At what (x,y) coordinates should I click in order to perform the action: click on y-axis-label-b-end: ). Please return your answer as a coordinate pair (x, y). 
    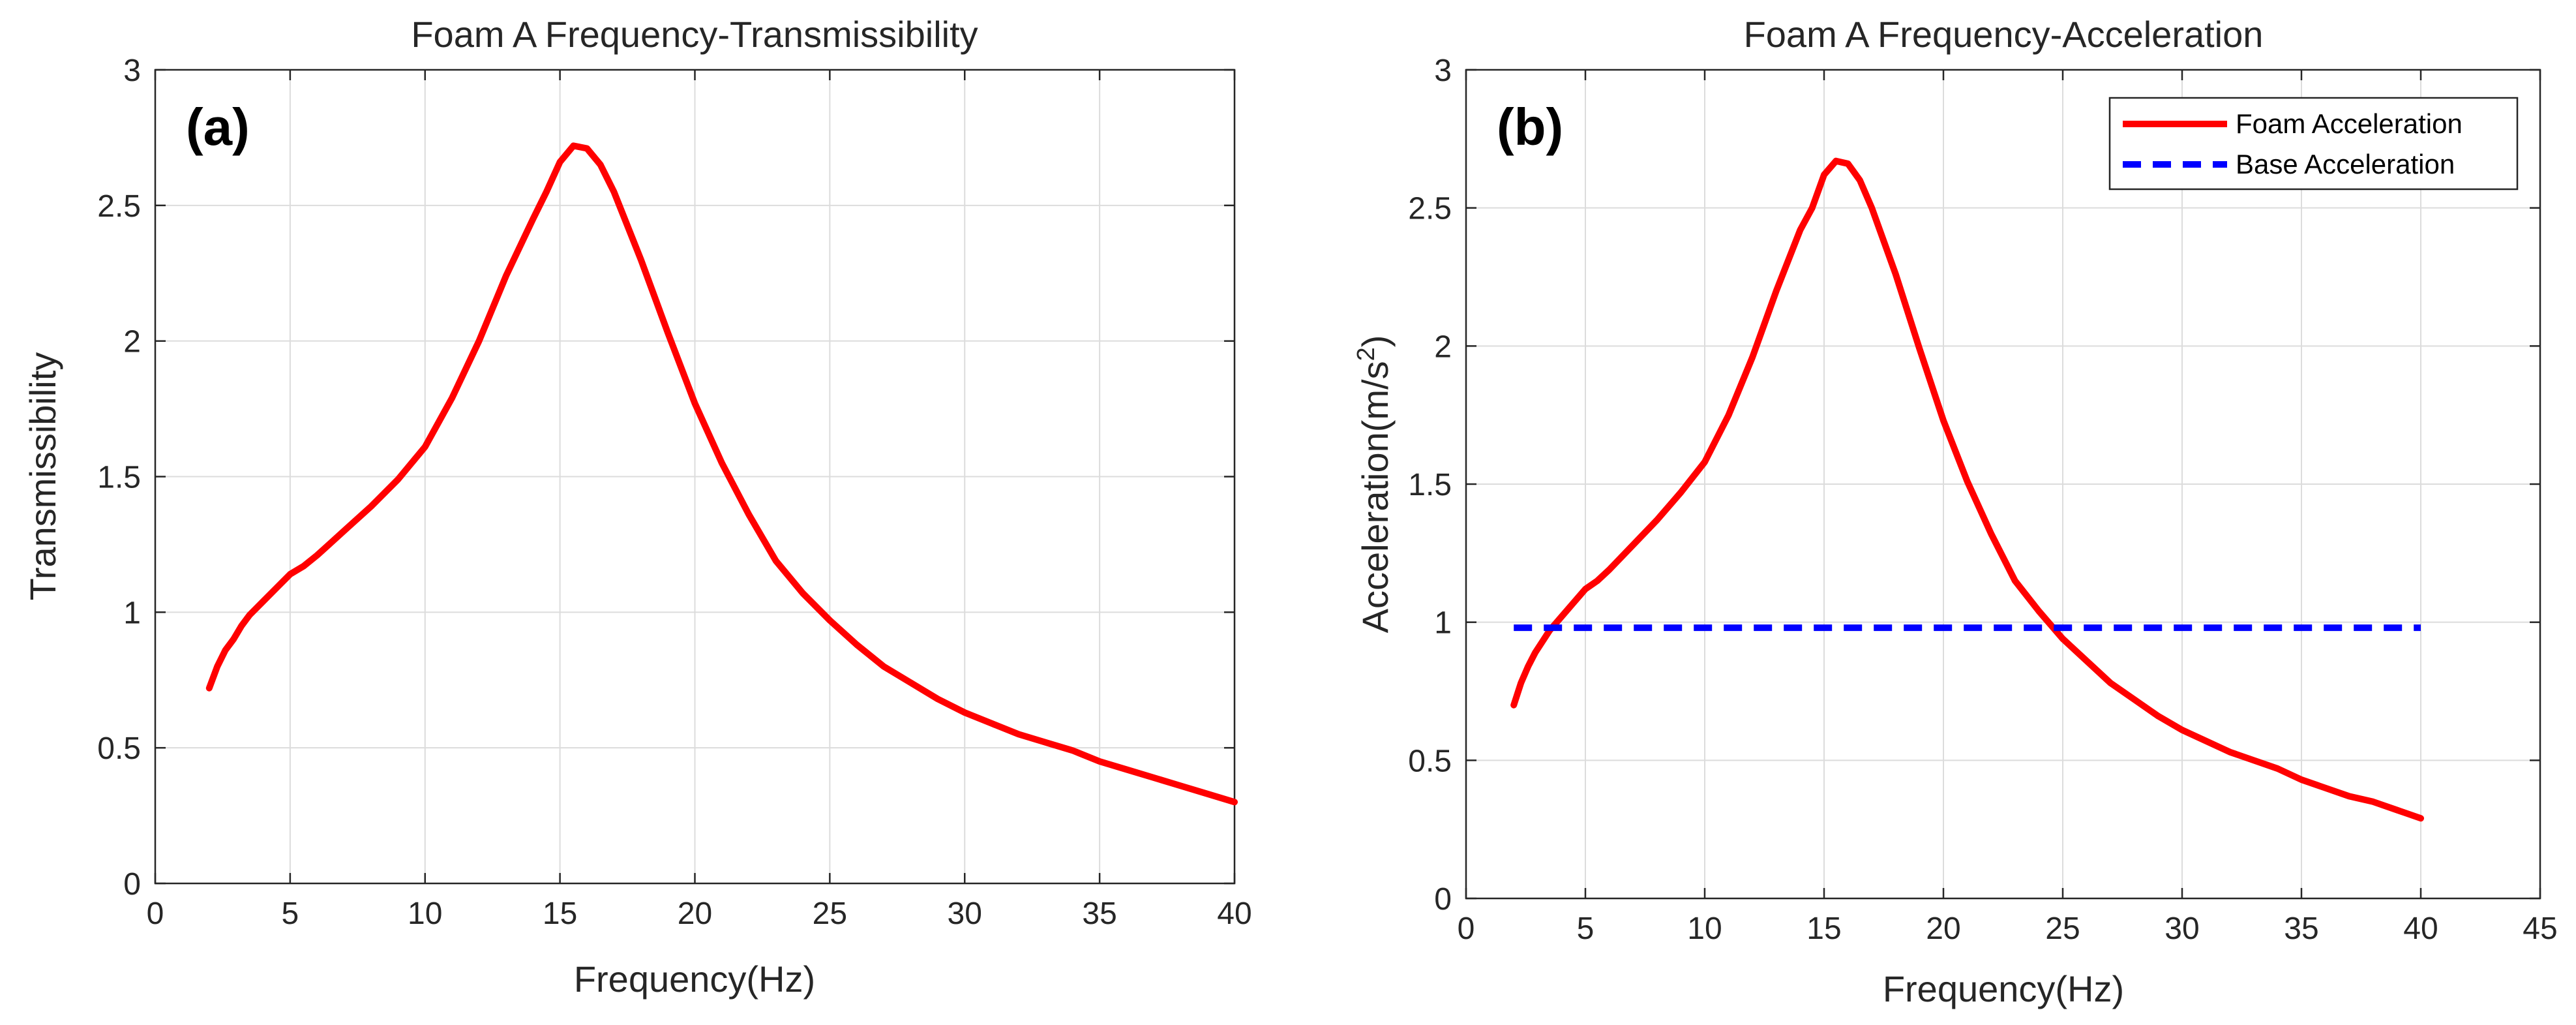
    Looking at the image, I should click on (1375, 341).